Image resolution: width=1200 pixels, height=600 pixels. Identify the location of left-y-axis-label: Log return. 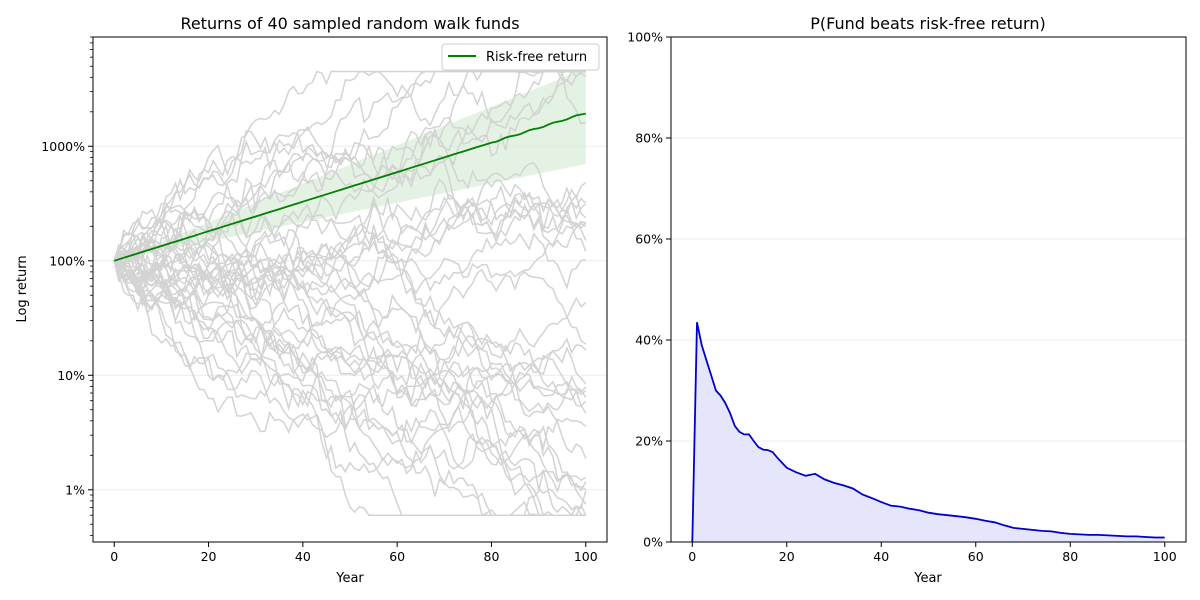
(22, 288).